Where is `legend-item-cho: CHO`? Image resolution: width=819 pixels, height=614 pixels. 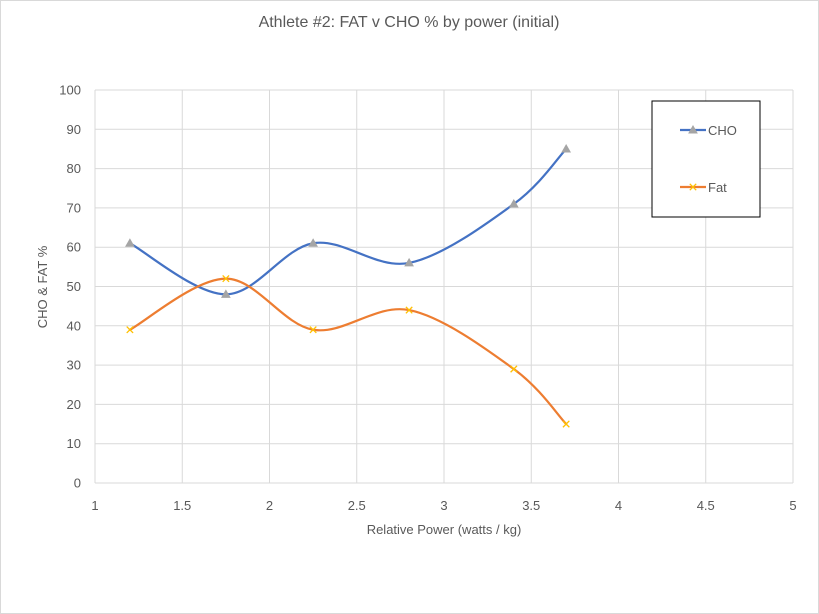
legend-item-cho: CHO is located at coordinates (708, 130).